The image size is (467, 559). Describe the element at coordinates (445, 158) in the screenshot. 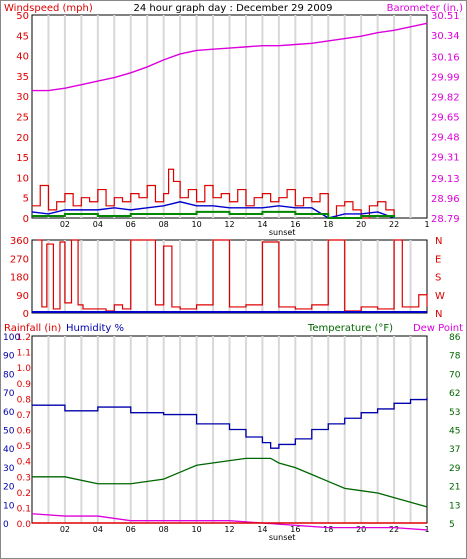

I see `barometer-tick-label: 29.31` at that location.